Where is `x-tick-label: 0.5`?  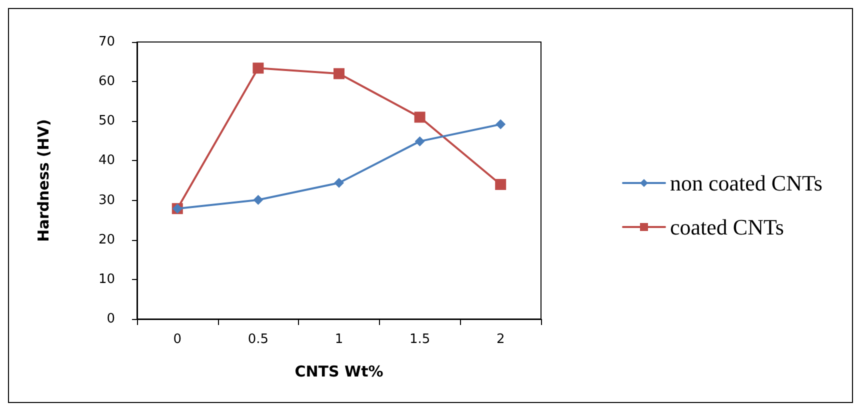
x-tick-label: 0.5 is located at coordinates (258, 339).